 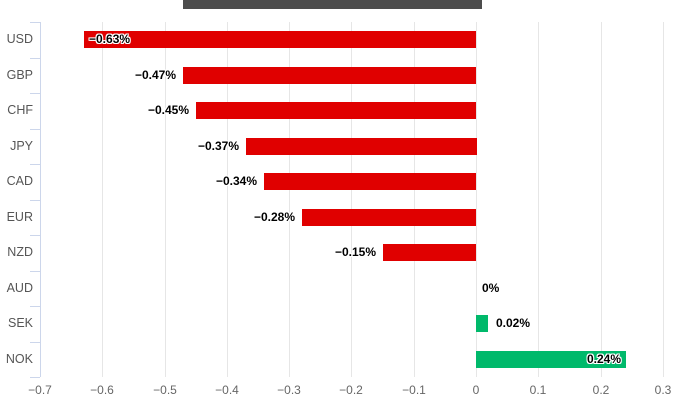 I want to click on title-bar-fragment, so click(x=332, y=4).